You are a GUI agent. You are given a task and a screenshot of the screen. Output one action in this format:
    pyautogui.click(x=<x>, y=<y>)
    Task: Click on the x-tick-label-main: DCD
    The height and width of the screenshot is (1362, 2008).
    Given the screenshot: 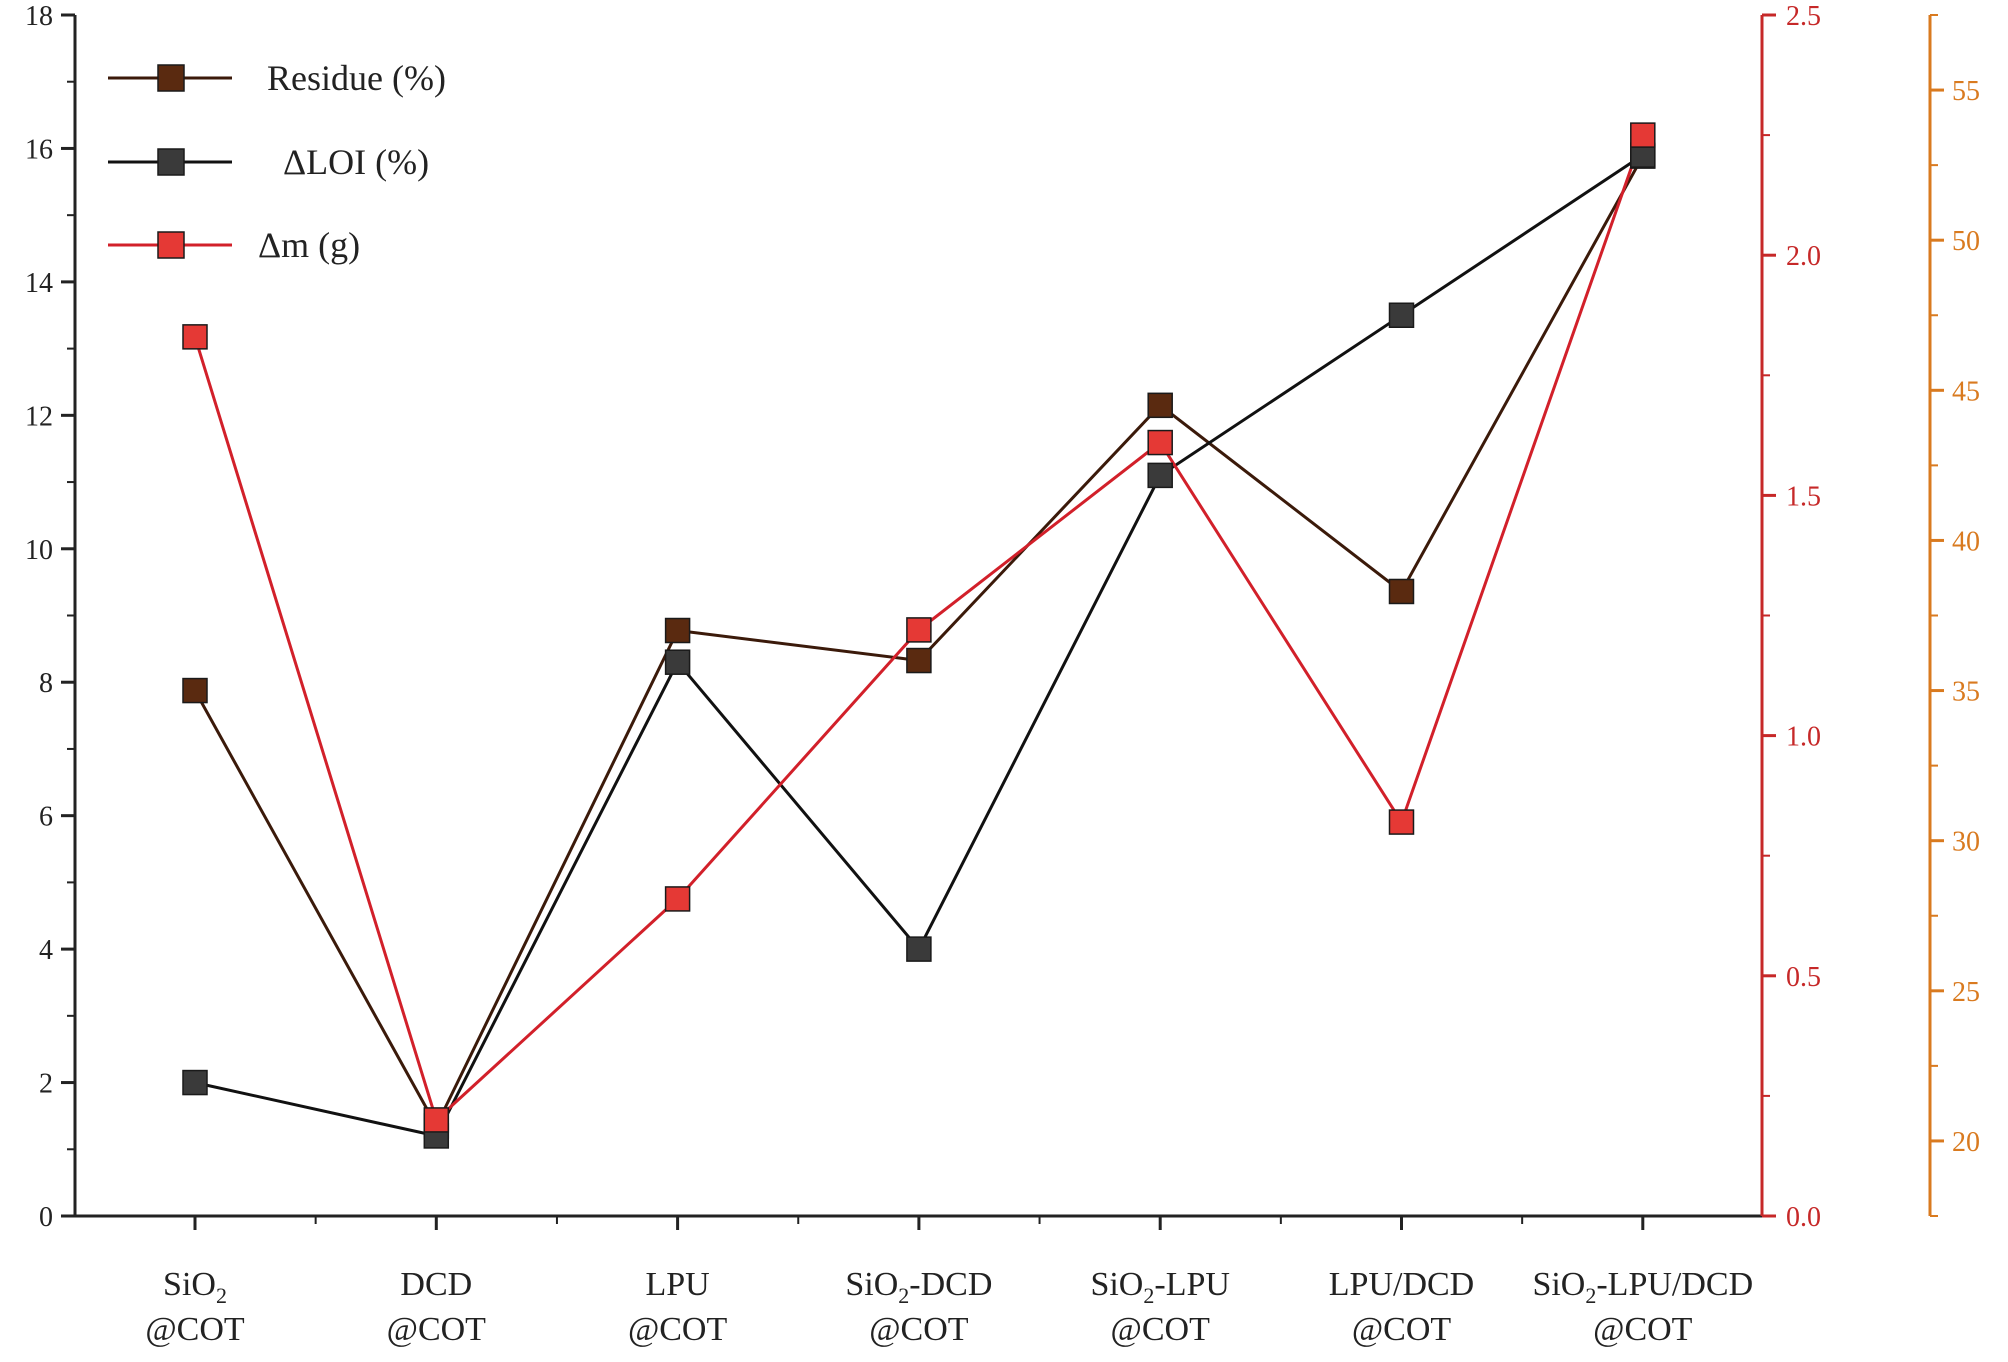 What is the action you would take?
    pyautogui.click(x=436, y=1284)
    